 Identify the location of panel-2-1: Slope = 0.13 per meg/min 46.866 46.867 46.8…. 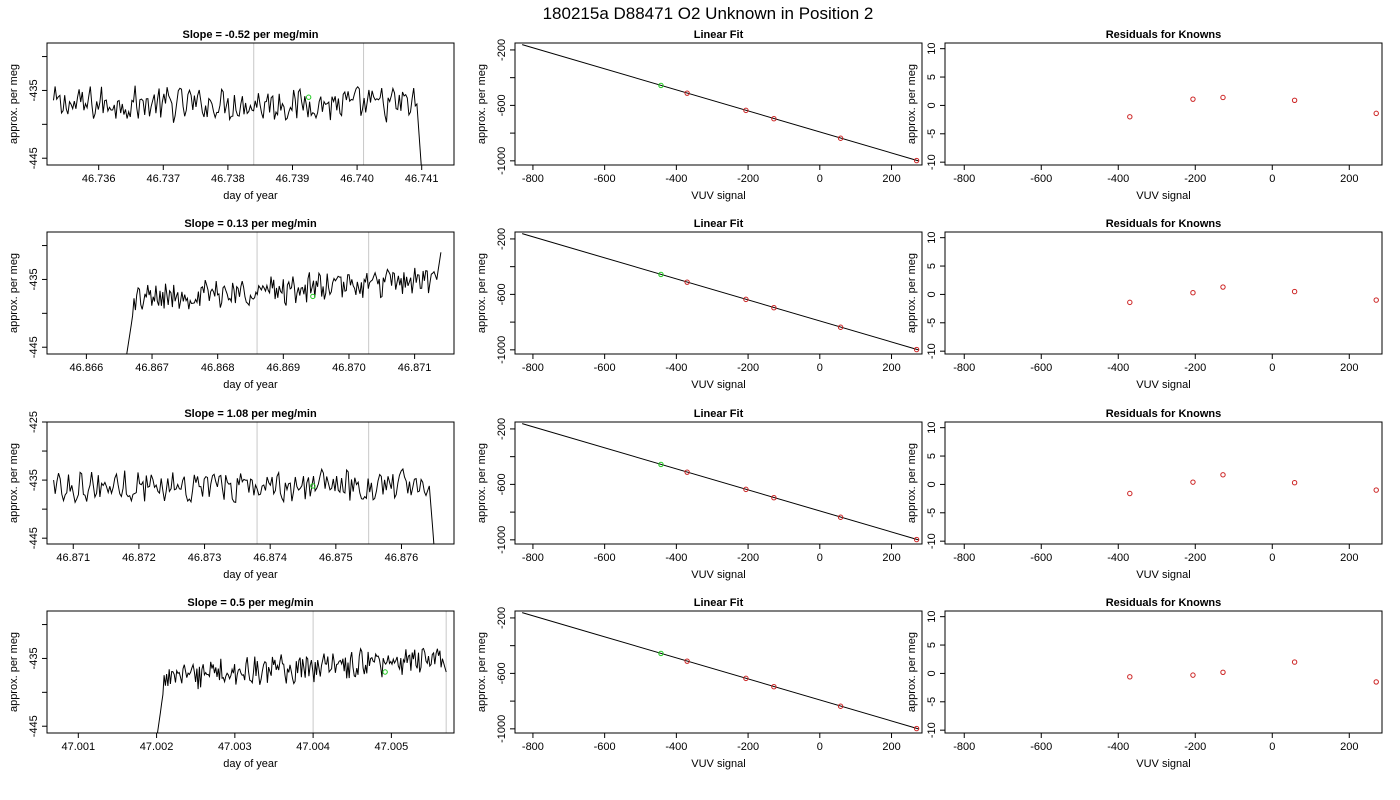
(231, 304).